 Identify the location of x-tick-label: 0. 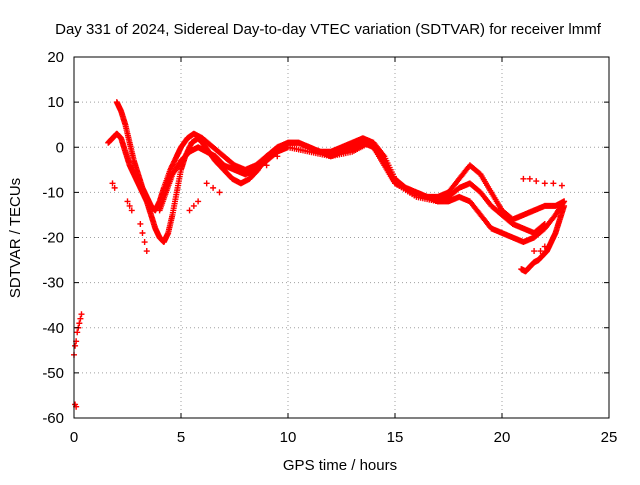
(74, 437).